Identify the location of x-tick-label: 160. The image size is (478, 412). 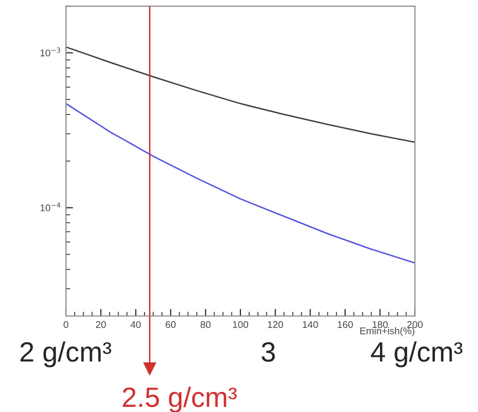
(345, 324).